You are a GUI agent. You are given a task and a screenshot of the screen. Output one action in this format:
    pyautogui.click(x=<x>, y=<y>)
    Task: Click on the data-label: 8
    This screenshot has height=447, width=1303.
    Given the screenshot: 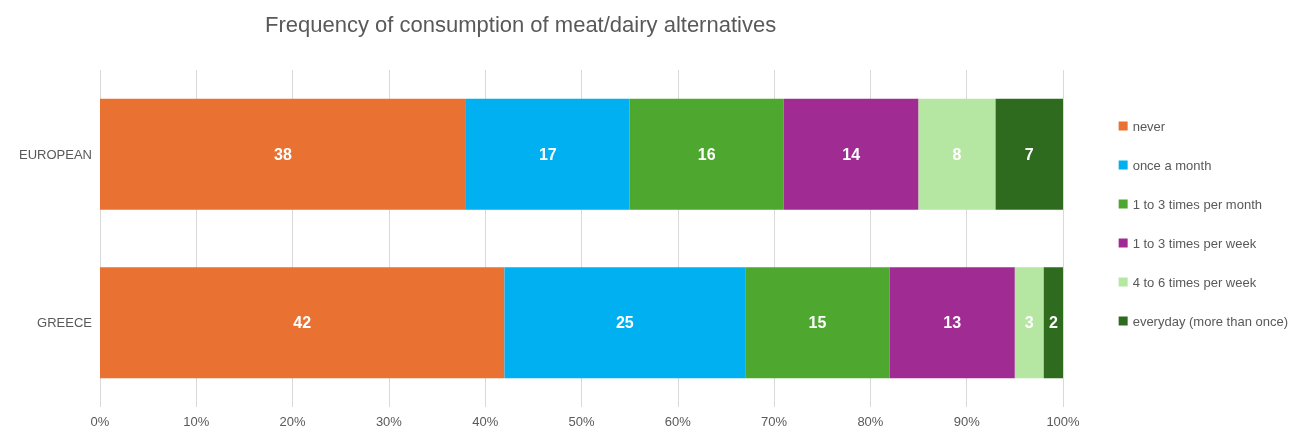 What is the action you would take?
    pyautogui.click(x=957, y=154)
    